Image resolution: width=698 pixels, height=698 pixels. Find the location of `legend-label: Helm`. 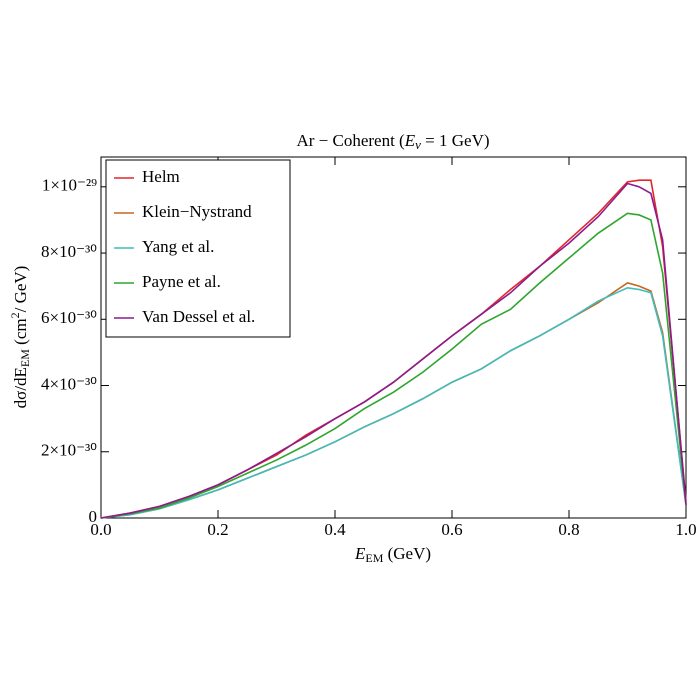

legend-label: Helm is located at coordinates (161, 176).